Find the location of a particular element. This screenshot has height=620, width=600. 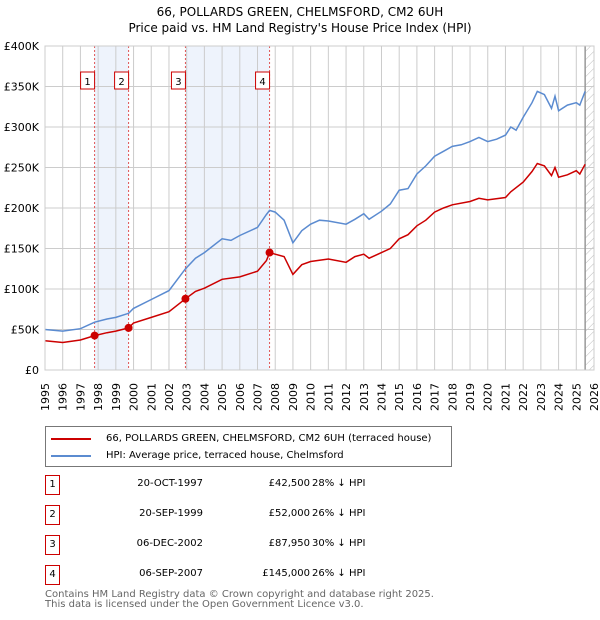

y-tick-label: £300K is located at coordinates (22, 127).